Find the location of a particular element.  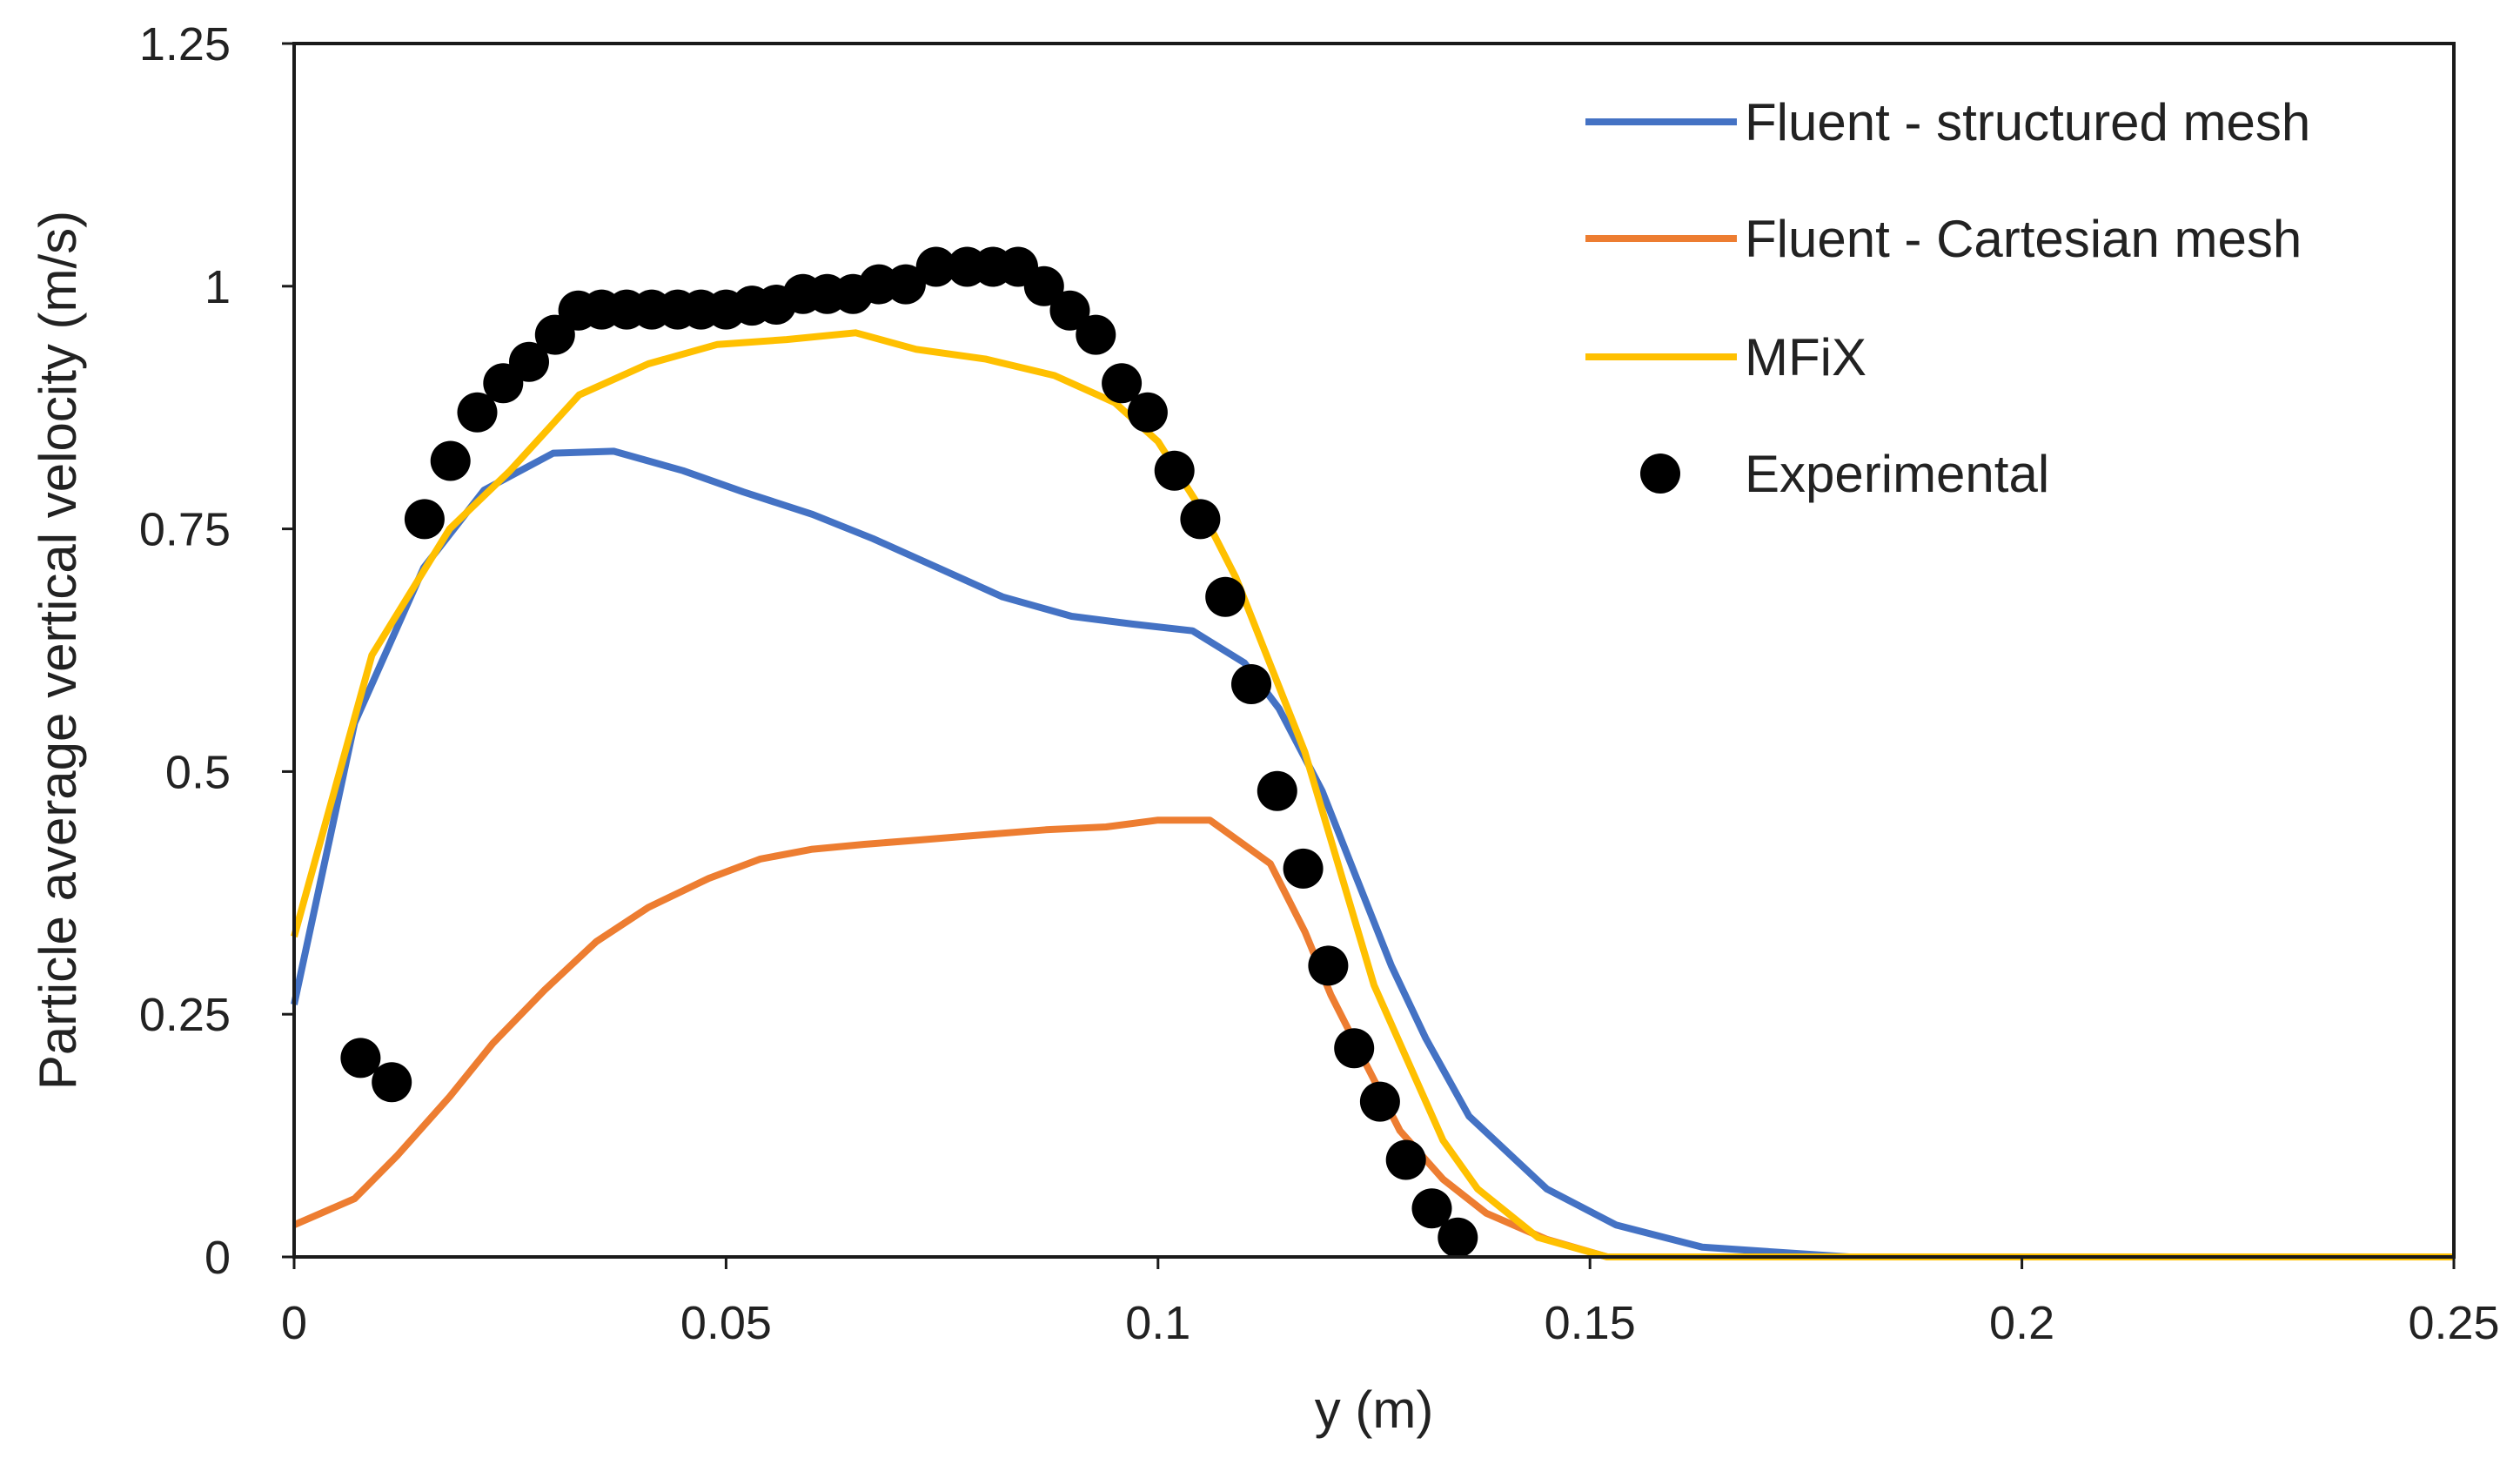

y-tick-label: 0.5 is located at coordinates (198, 772).